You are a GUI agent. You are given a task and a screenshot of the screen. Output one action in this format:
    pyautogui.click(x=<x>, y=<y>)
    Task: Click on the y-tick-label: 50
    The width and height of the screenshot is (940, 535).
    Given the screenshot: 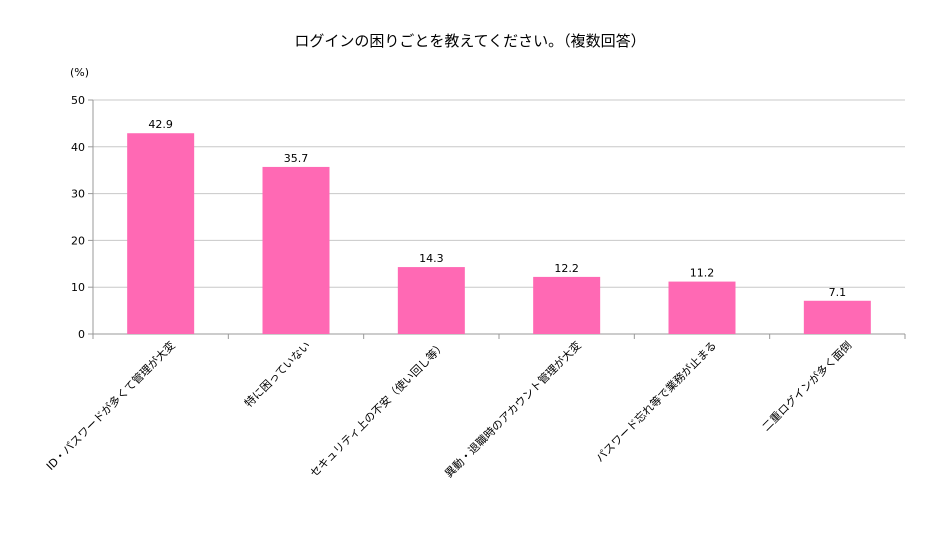 What is the action you would take?
    pyautogui.click(x=78, y=100)
    